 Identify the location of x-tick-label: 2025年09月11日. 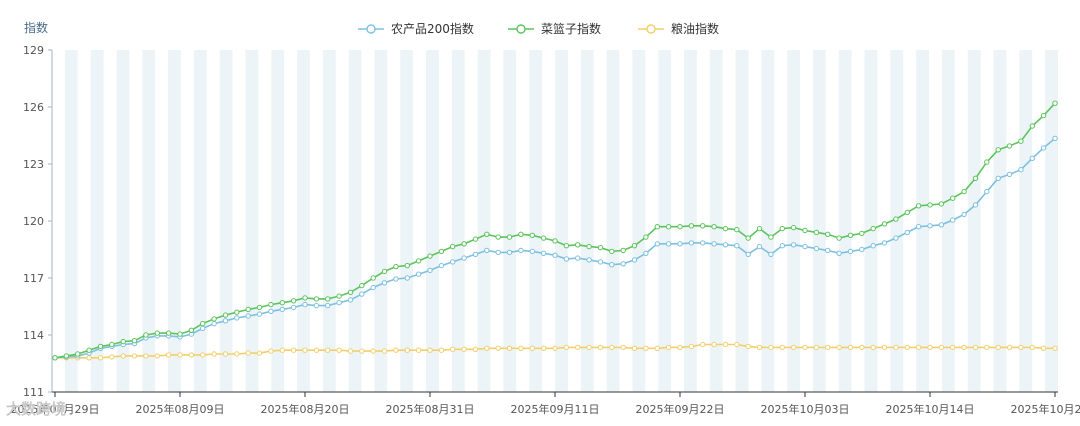
(555, 409).